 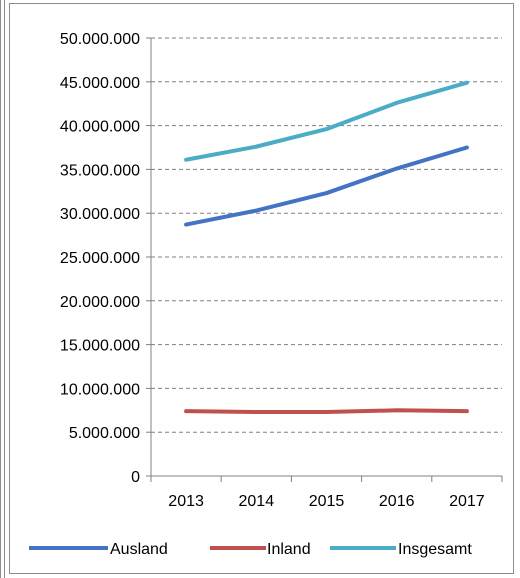 I want to click on legend-label-insgesamt: Insgesamt, so click(x=435, y=549).